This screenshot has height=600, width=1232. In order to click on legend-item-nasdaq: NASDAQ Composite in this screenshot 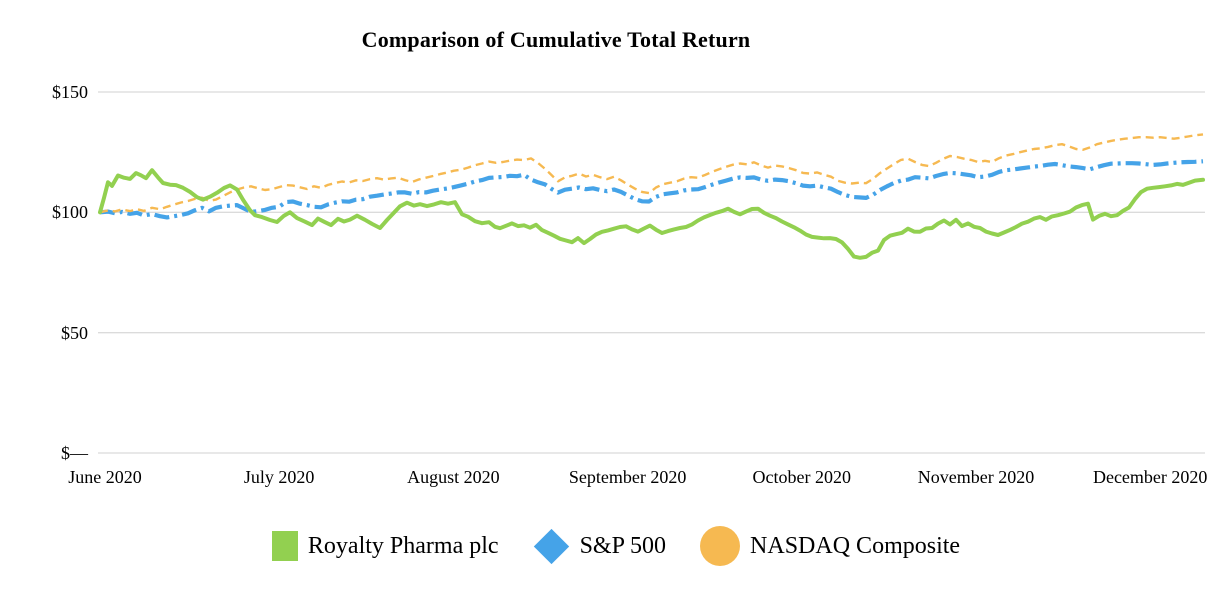, I will do `click(830, 546)`.